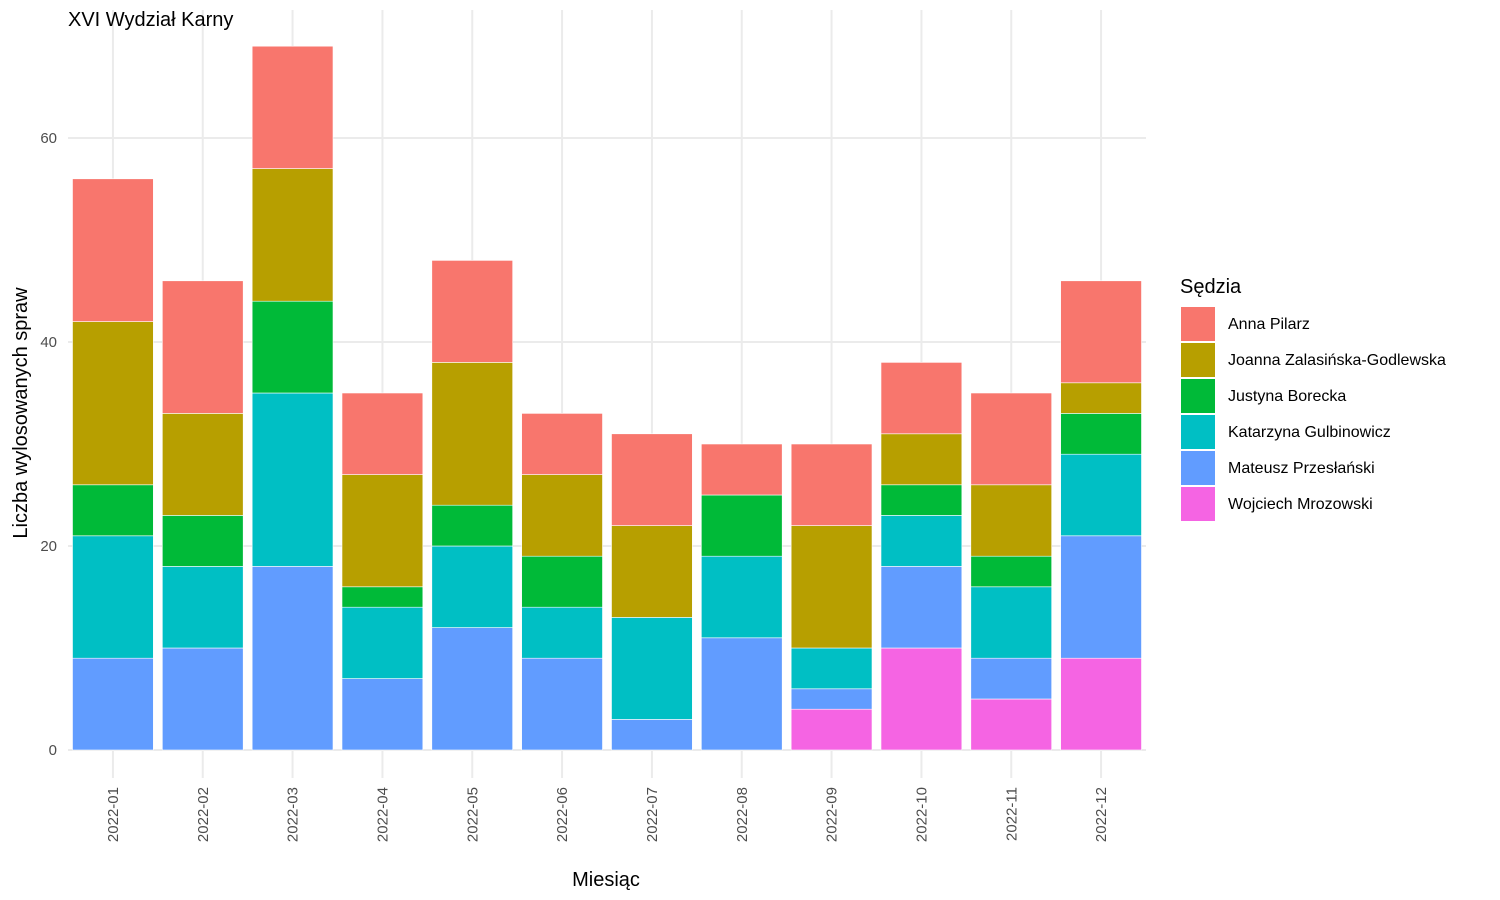 Image resolution: width=1500 pixels, height=900 pixels. Describe the element at coordinates (382, 433) in the screenshot. I see `bar-2022-04-anna-pilarz` at that location.